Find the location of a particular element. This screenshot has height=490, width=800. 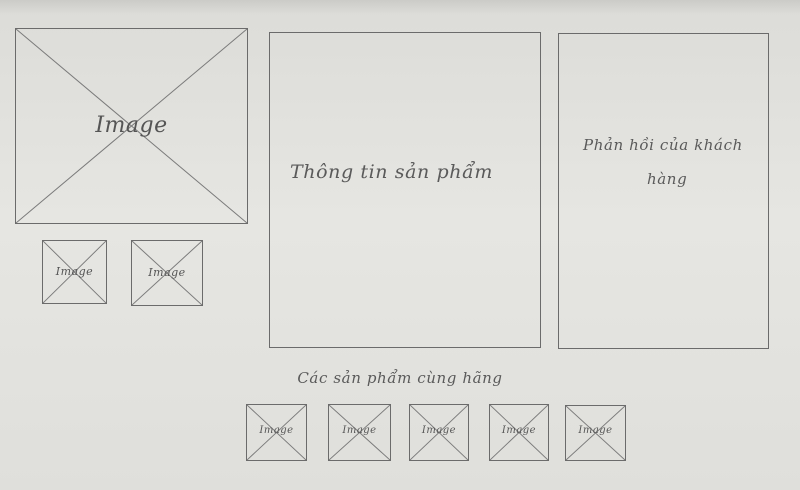

customer-feedback-label-line2: hàng is located at coordinates (667, 179).